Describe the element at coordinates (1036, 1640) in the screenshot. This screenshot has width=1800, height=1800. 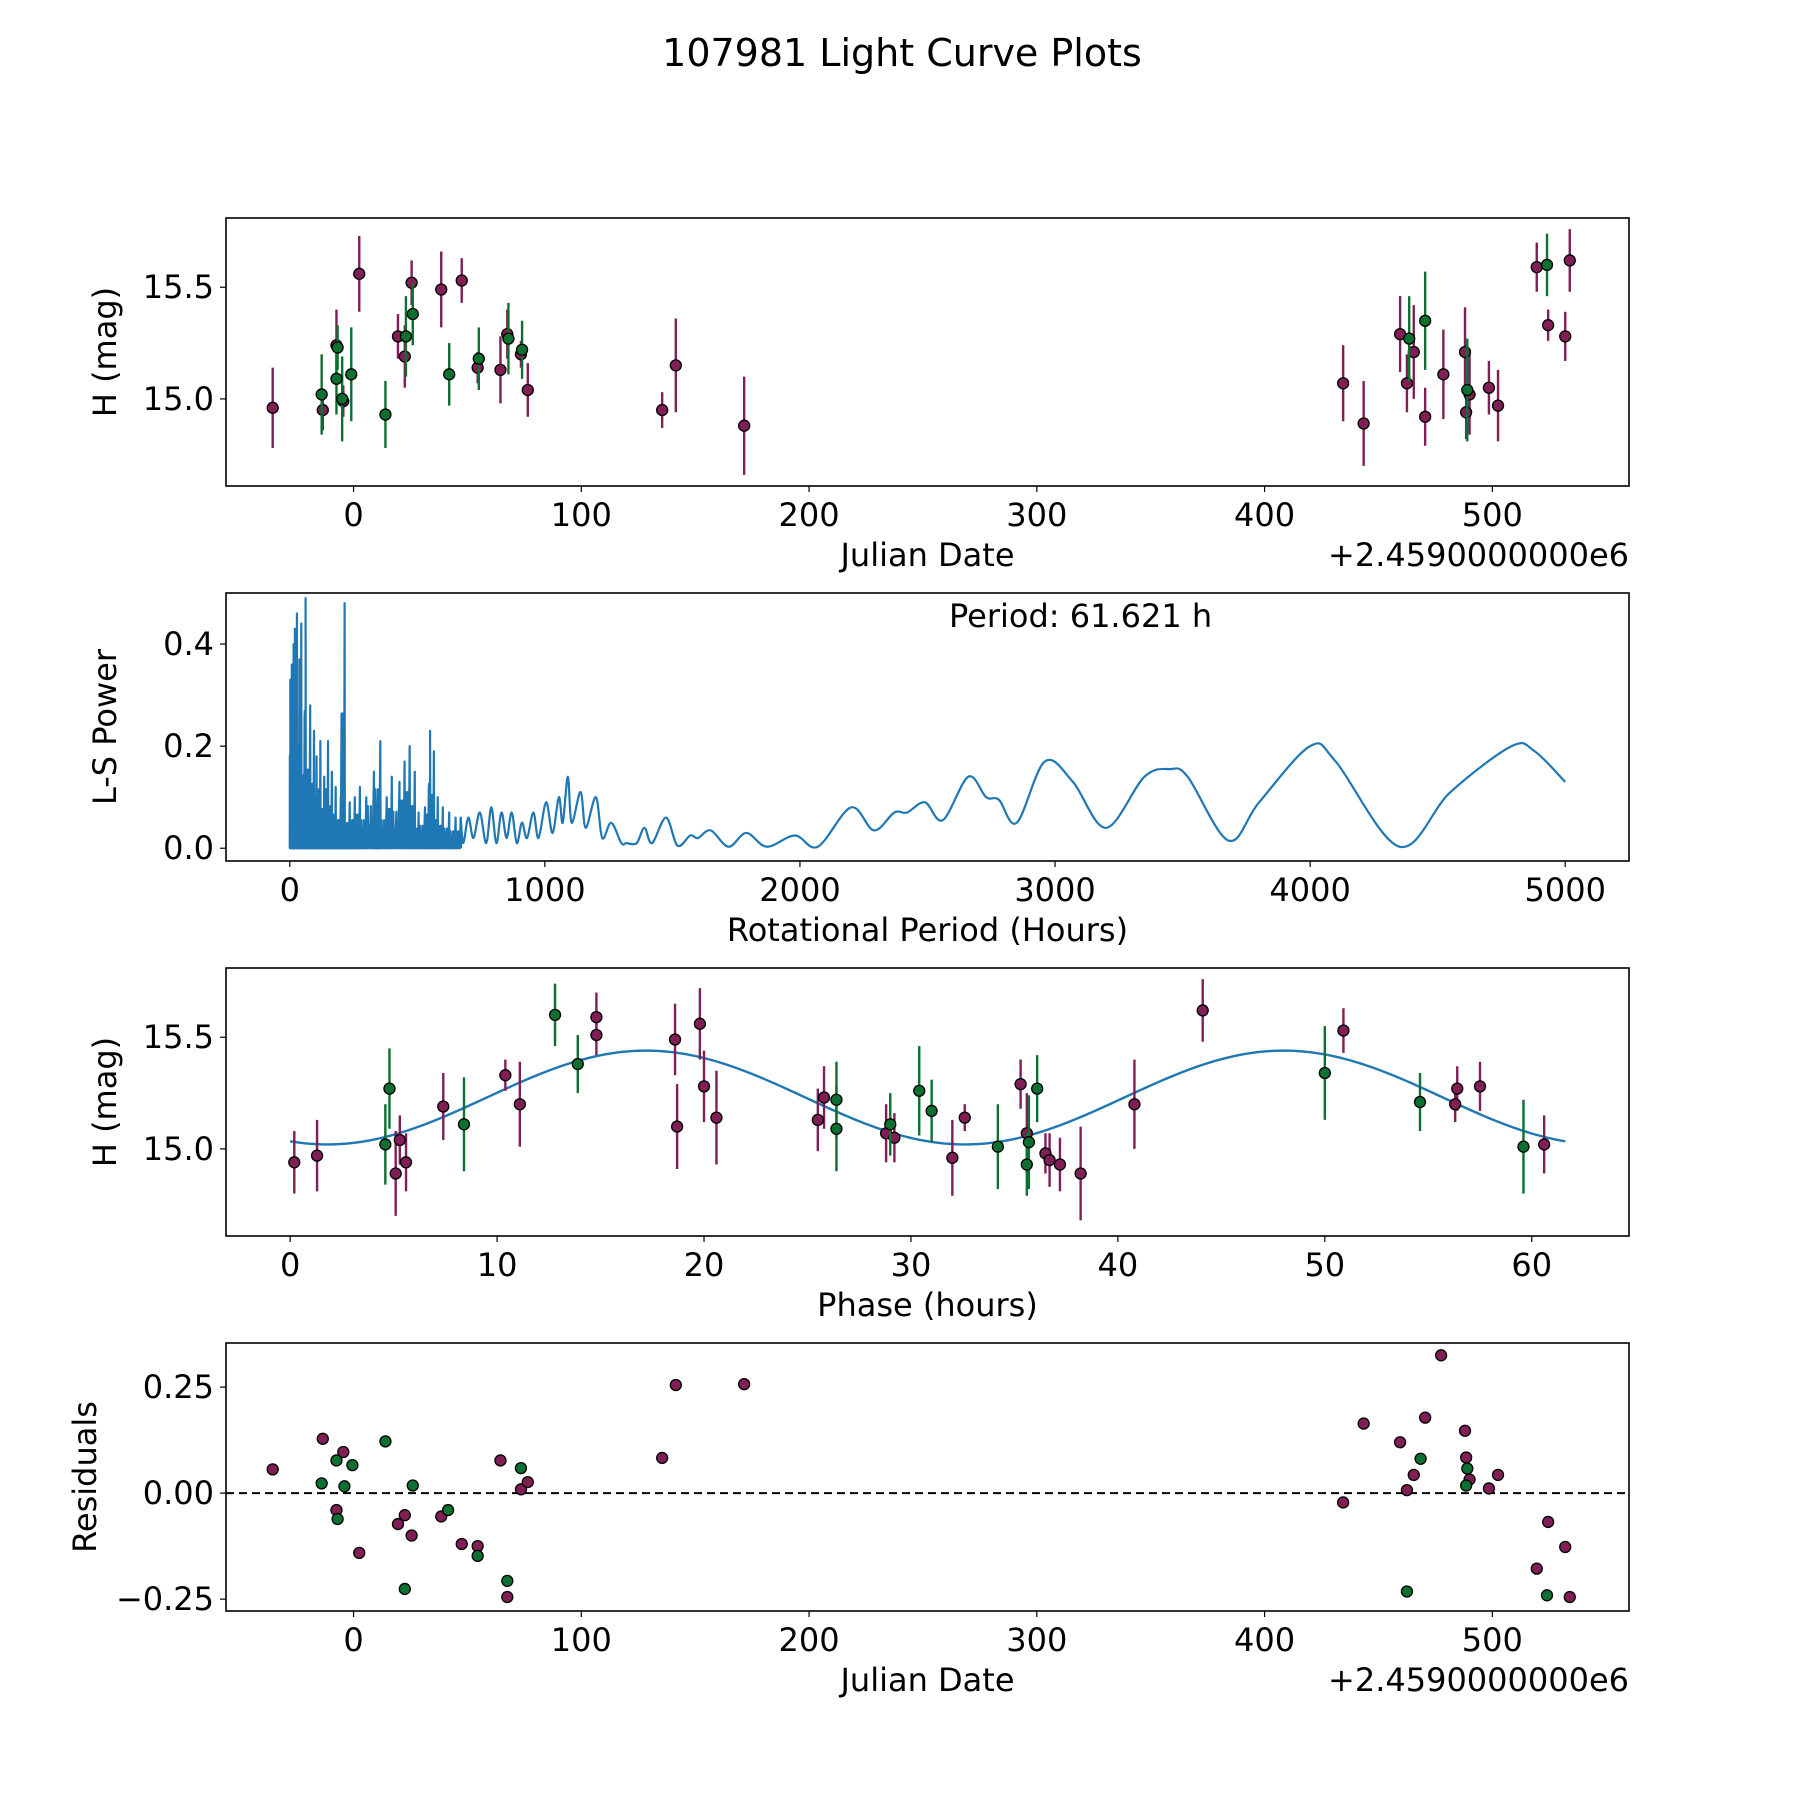
I see `x-tick-label: 300` at that location.